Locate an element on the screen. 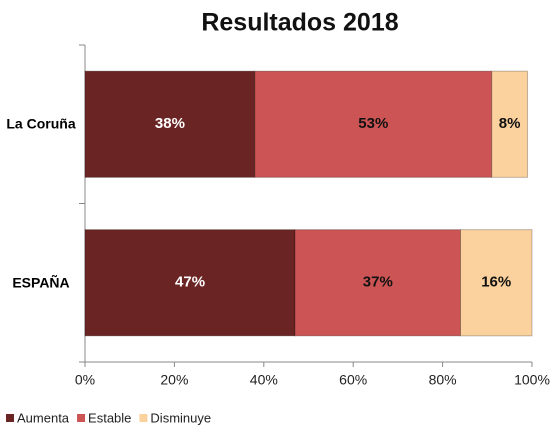 The image size is (550, 428). data-label: 8% is located at coordinates (510, 123).